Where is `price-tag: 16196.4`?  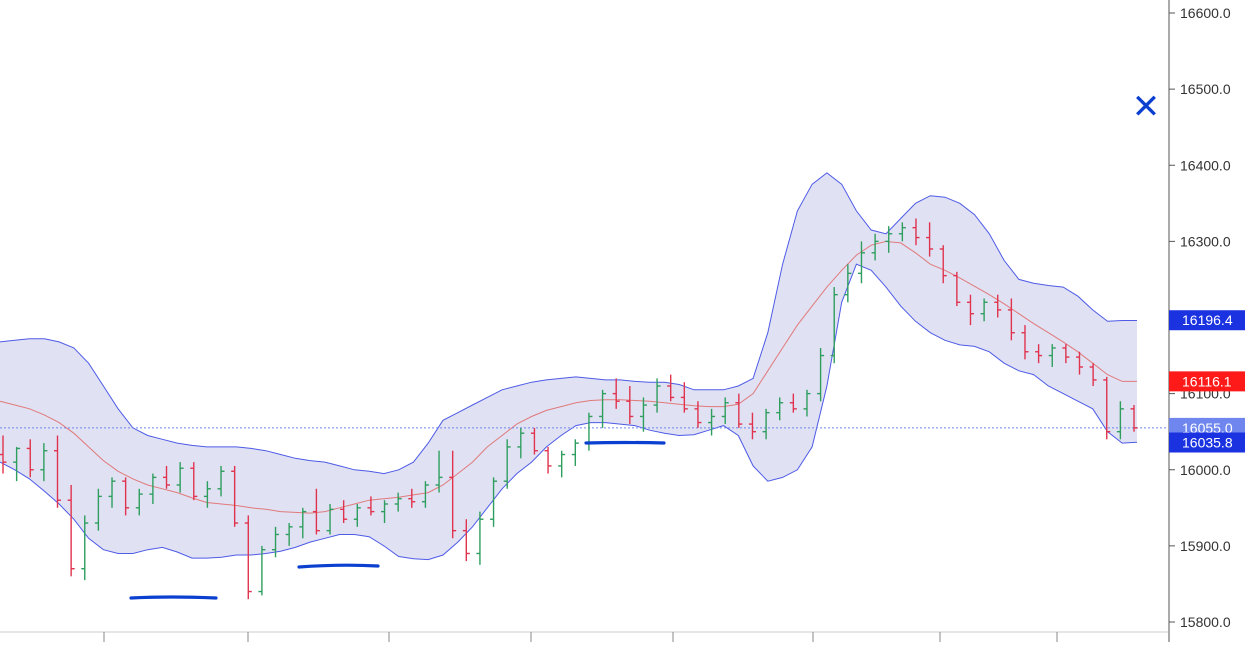
price-tag: 16196.4 is located at coordinates (1207, 320).